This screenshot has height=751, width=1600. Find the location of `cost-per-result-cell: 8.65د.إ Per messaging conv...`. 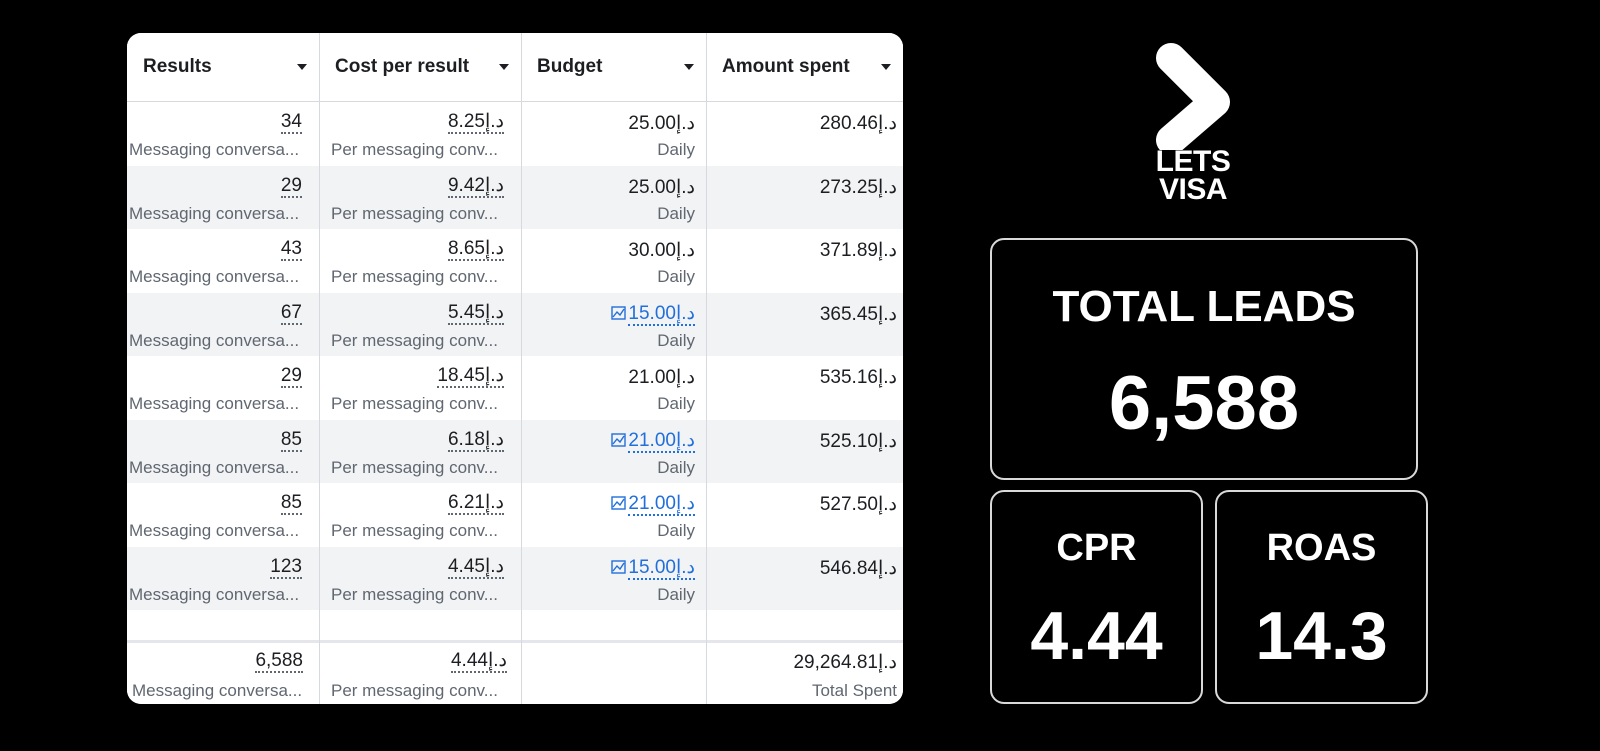

cost-per-result-cell: 8.65د.إ Per messaging conv... is located at coordinates (420, 261).